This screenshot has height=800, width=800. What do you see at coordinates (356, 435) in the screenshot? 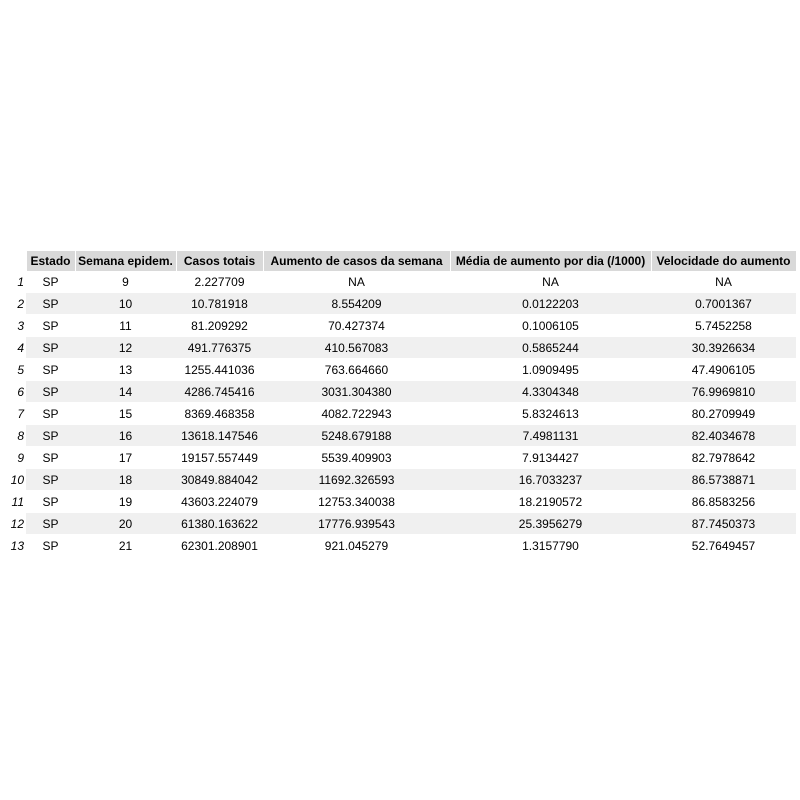
I see `cell-aumento-semana: 5248.679188` at bounding box center [356, 435].